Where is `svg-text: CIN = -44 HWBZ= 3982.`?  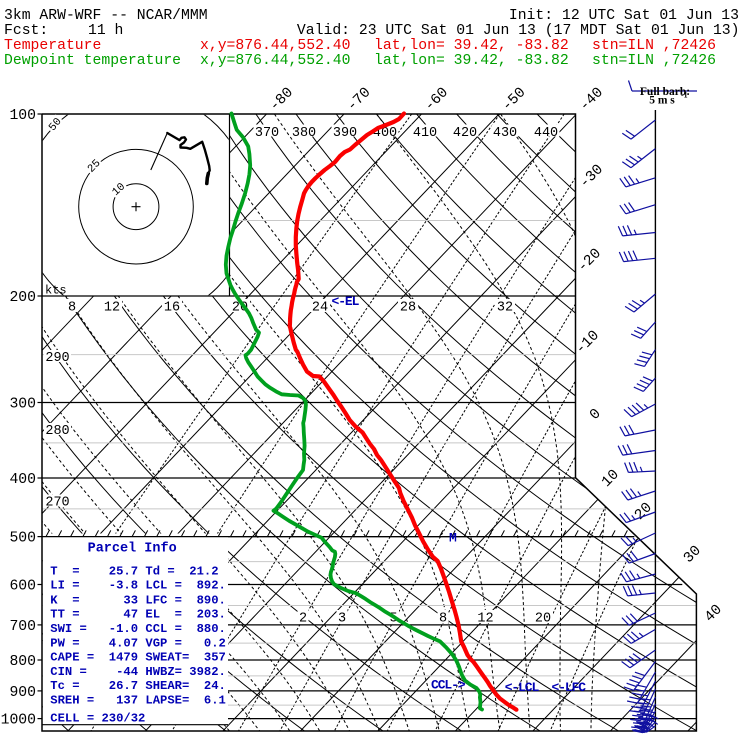
svg-text: CIN = -44 HWBZ= 3982. is located at coordinates (138, 672).